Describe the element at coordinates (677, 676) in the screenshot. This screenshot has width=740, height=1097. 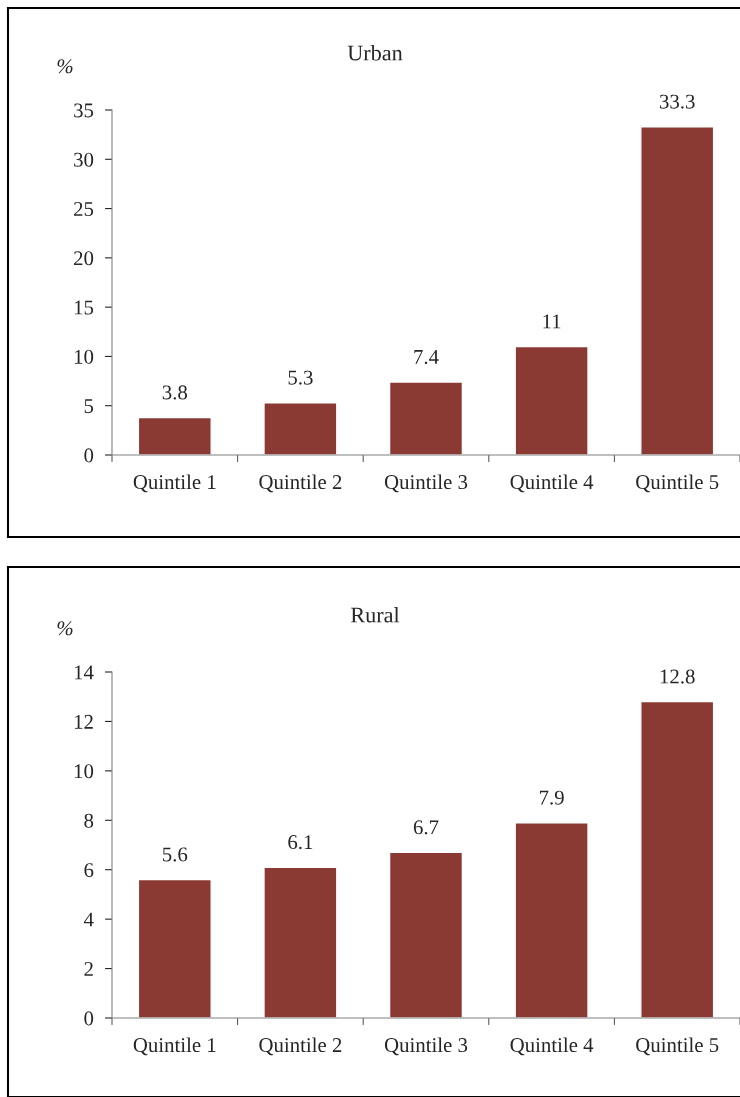
I see `data-label: 12.8` at that location.